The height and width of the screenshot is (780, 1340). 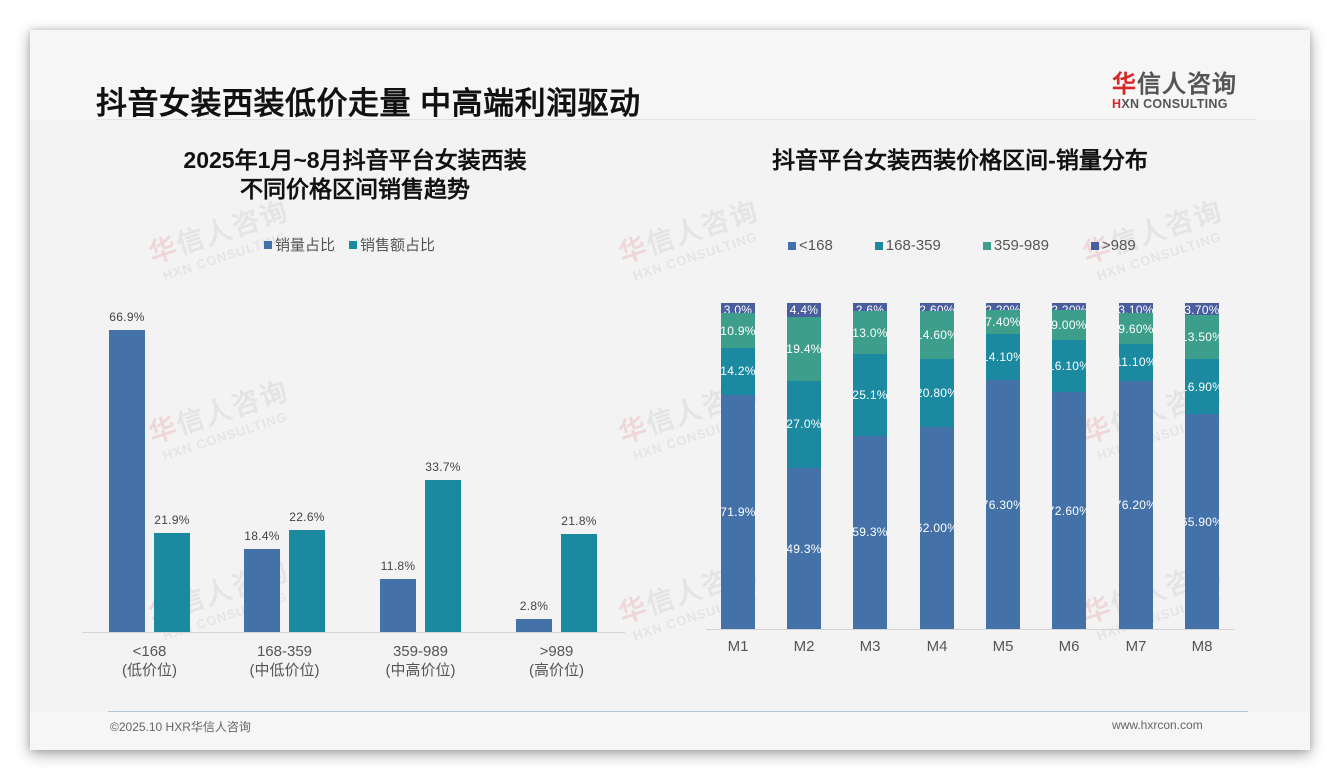 What do you see at coordinates (284, 661) in the screenshot?
I see `category-label: 168-359 (中低价位)` at bounding box center [284, 661].